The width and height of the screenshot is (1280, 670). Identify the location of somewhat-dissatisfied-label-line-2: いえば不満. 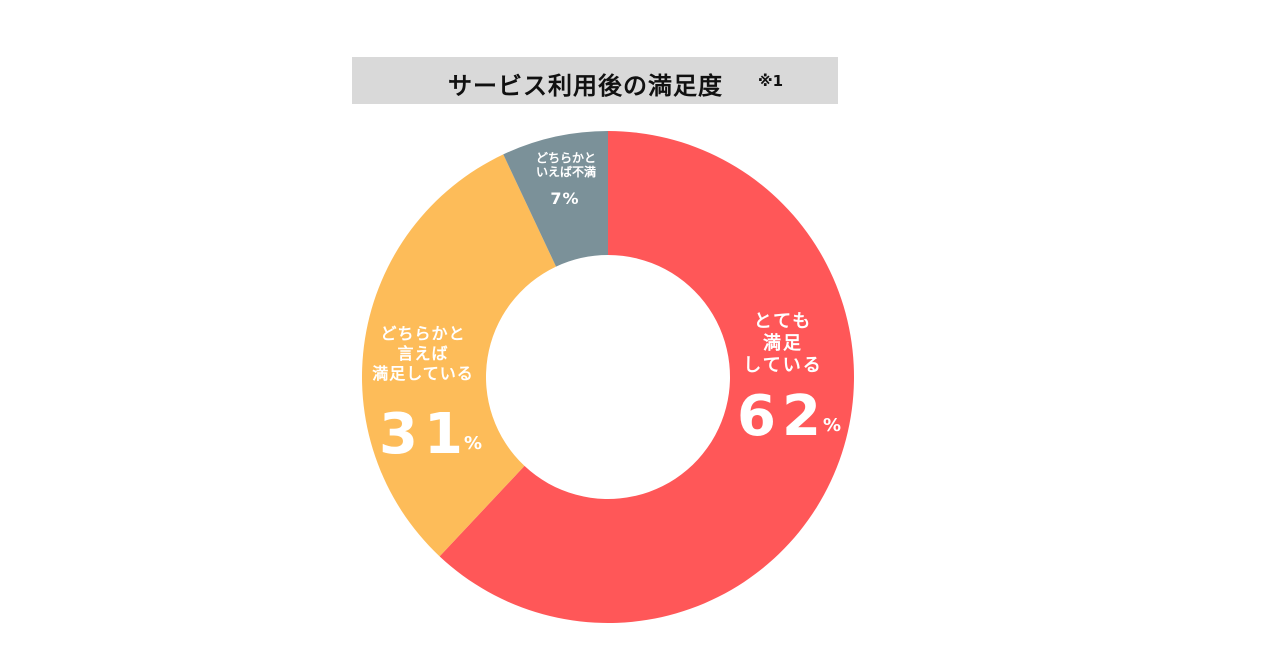
(566, 171).